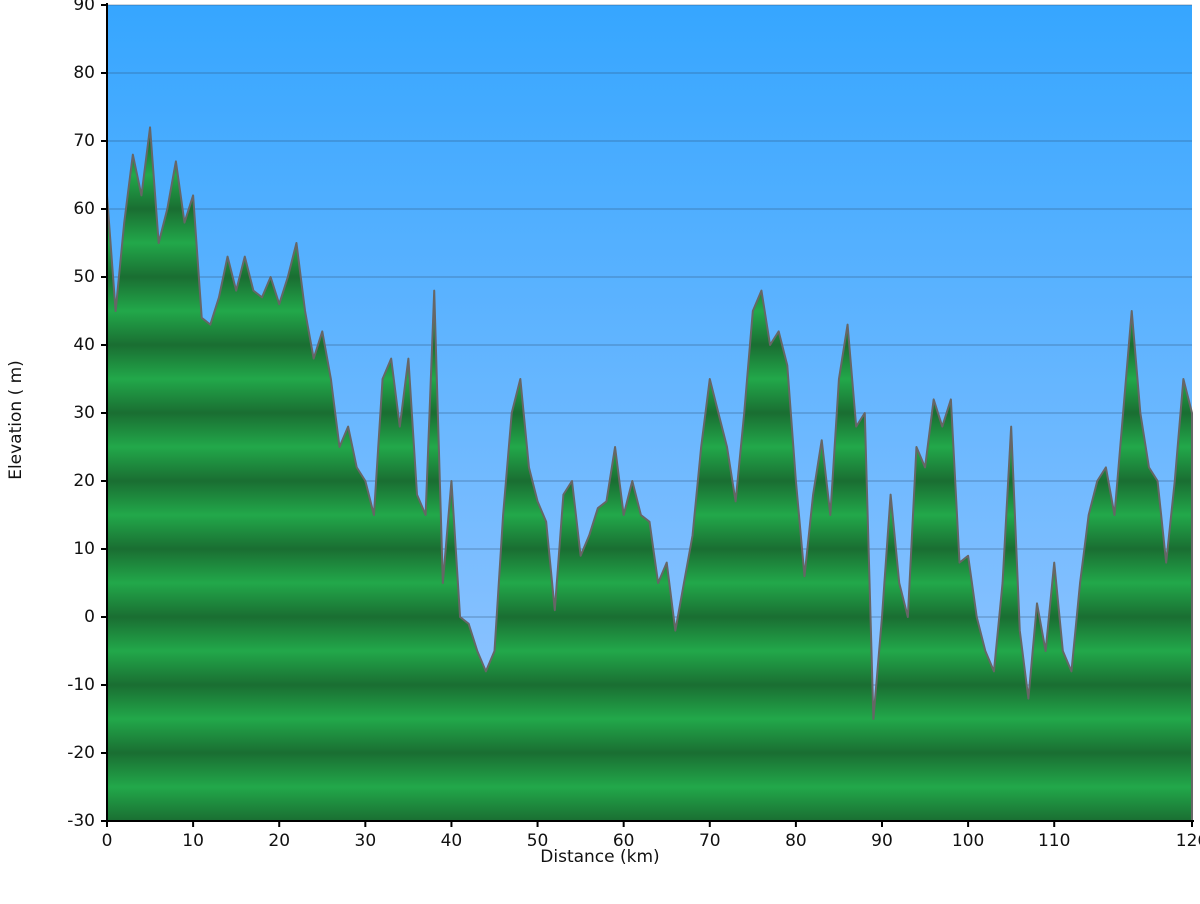  Describe the element at coordinates (89, 617) in the screenshot. I see `y-tick-label: 0` at that location.